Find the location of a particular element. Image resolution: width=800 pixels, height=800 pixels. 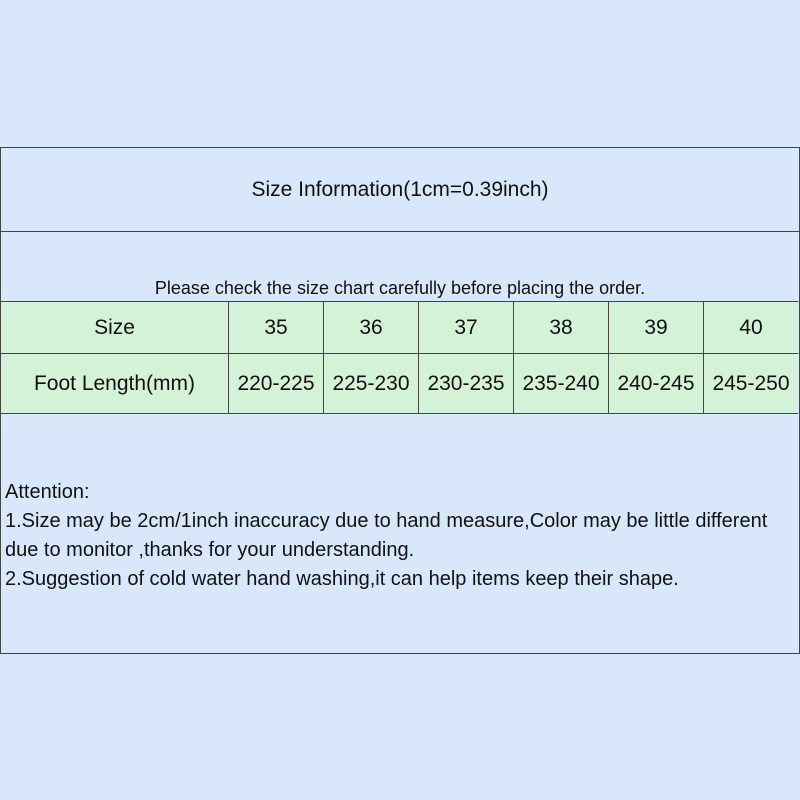

length-cell: 235-240 is located at coordinates (561, 383).